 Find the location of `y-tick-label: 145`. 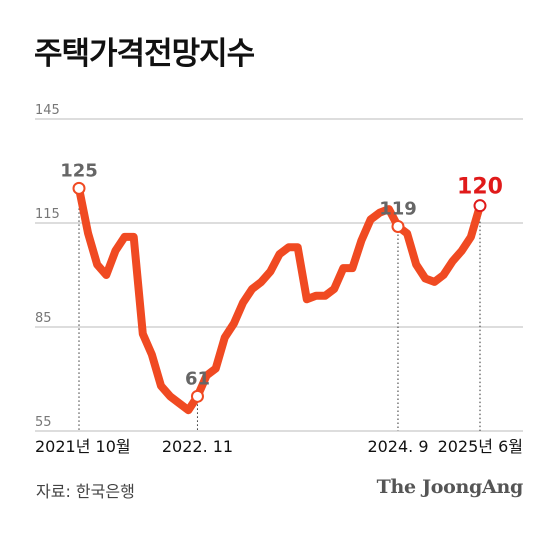

y-tick-label: 145 is located at coordinates (47, 110).